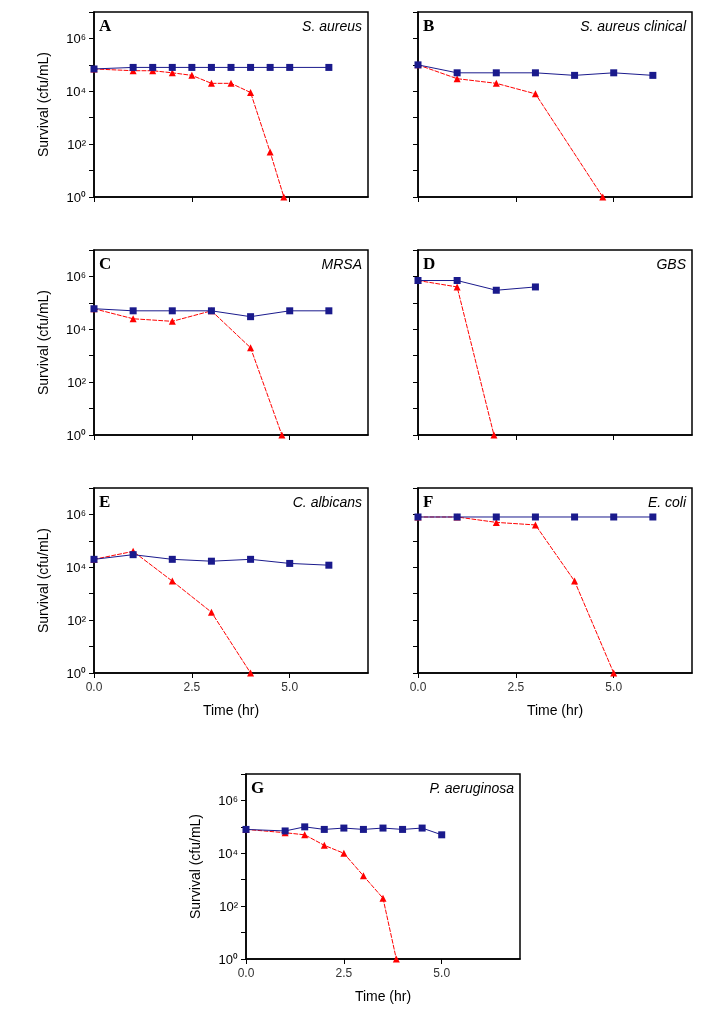 This screenshot has width=702, height=1021. I want to click on annotation: B, so click(429, 25).